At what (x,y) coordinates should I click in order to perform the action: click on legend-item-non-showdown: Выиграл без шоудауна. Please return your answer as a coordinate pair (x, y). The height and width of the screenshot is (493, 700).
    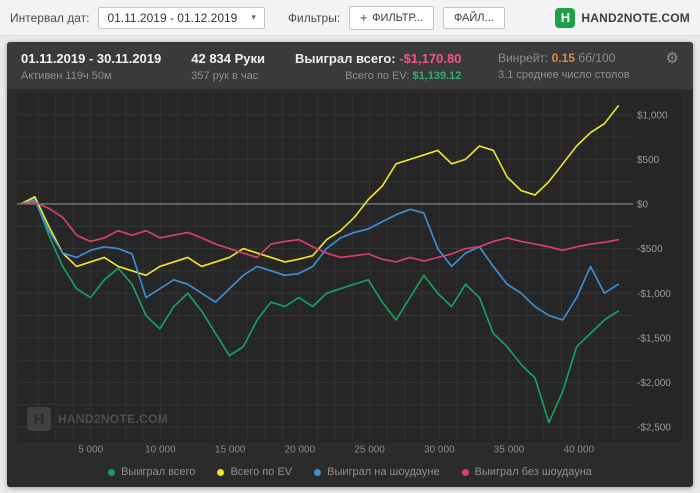
    Looking at the image, I should click on (526, 472).